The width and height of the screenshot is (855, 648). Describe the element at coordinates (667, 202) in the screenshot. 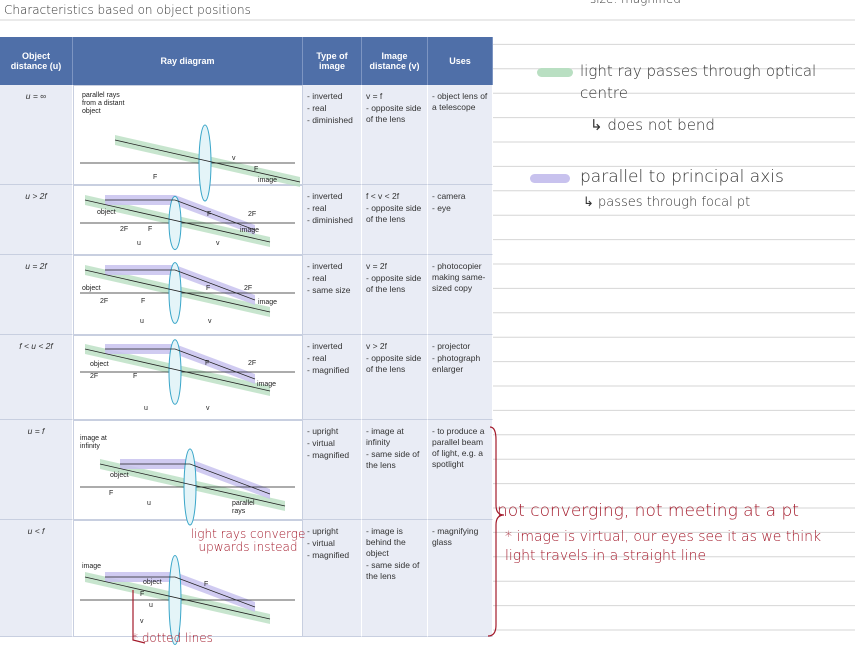

I see `purple-subnote: ↳ passes through focal pt` at that location.